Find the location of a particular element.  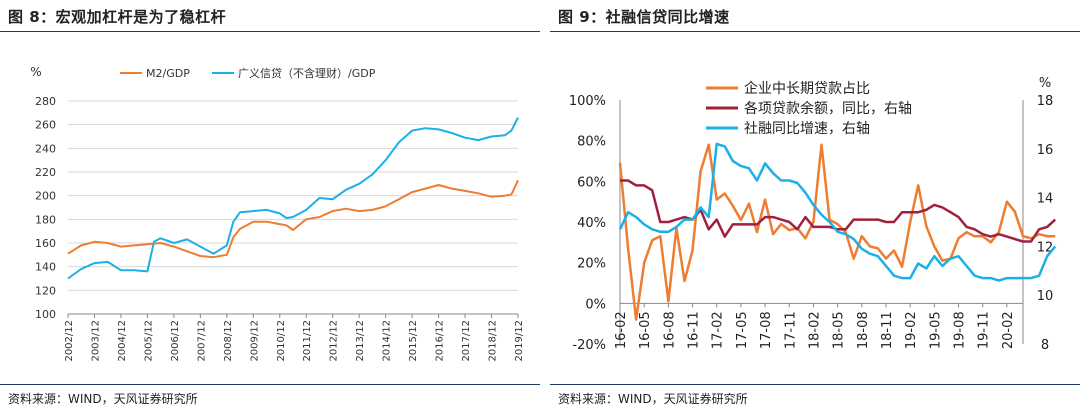

left-x-tick-label: 2016/12 is located at coordinates (440, 341).